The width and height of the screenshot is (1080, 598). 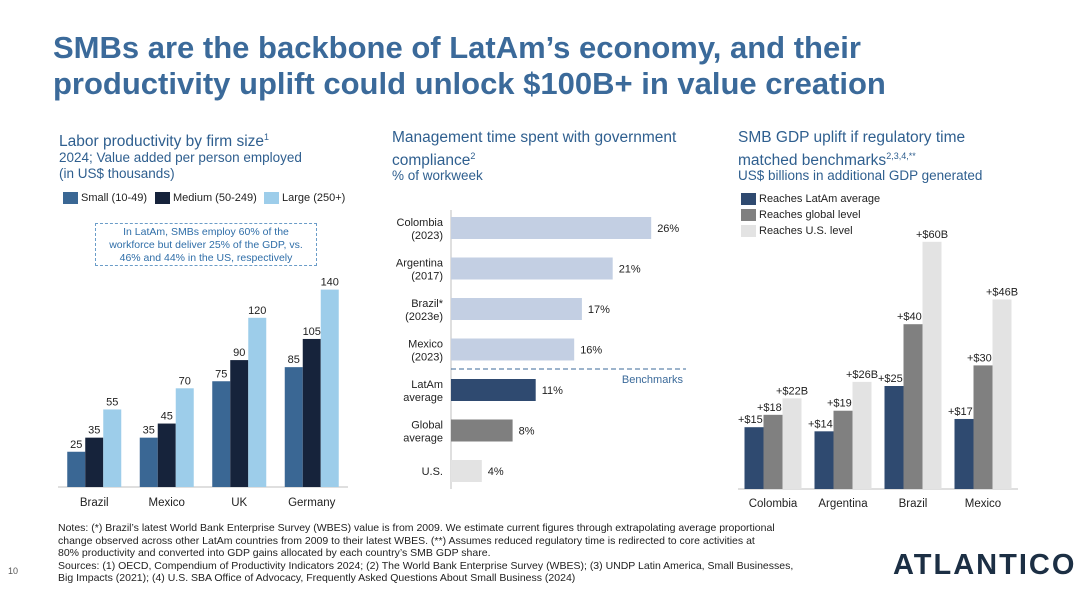 What do you see at coordinates (985, 565) in the screenshot?
I see `atlantico-logo: ATLANTICO` at bounding box center [985, 565].